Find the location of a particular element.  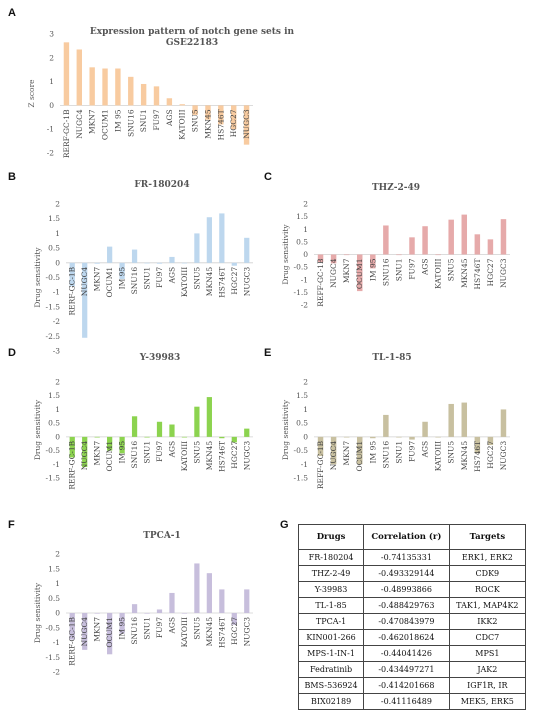

bar-mkn45 is located at coordinates (209, 593).